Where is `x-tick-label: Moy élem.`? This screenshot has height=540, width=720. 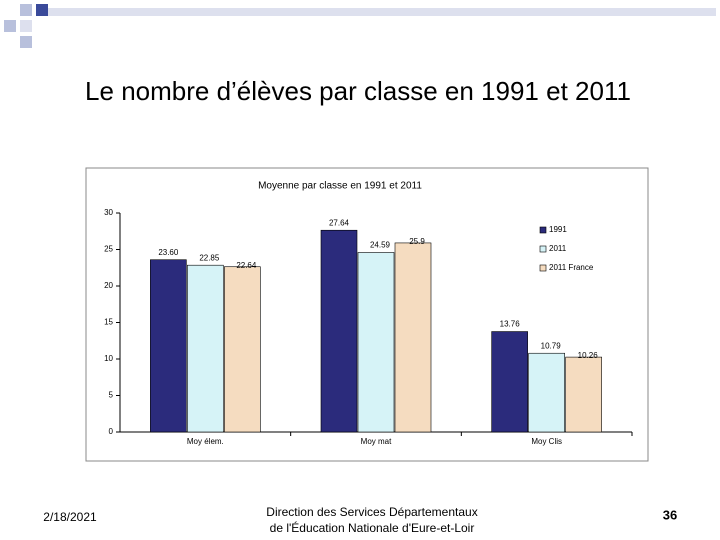 x-tick-label: Moy élem. is located at coordinates (205, 441).